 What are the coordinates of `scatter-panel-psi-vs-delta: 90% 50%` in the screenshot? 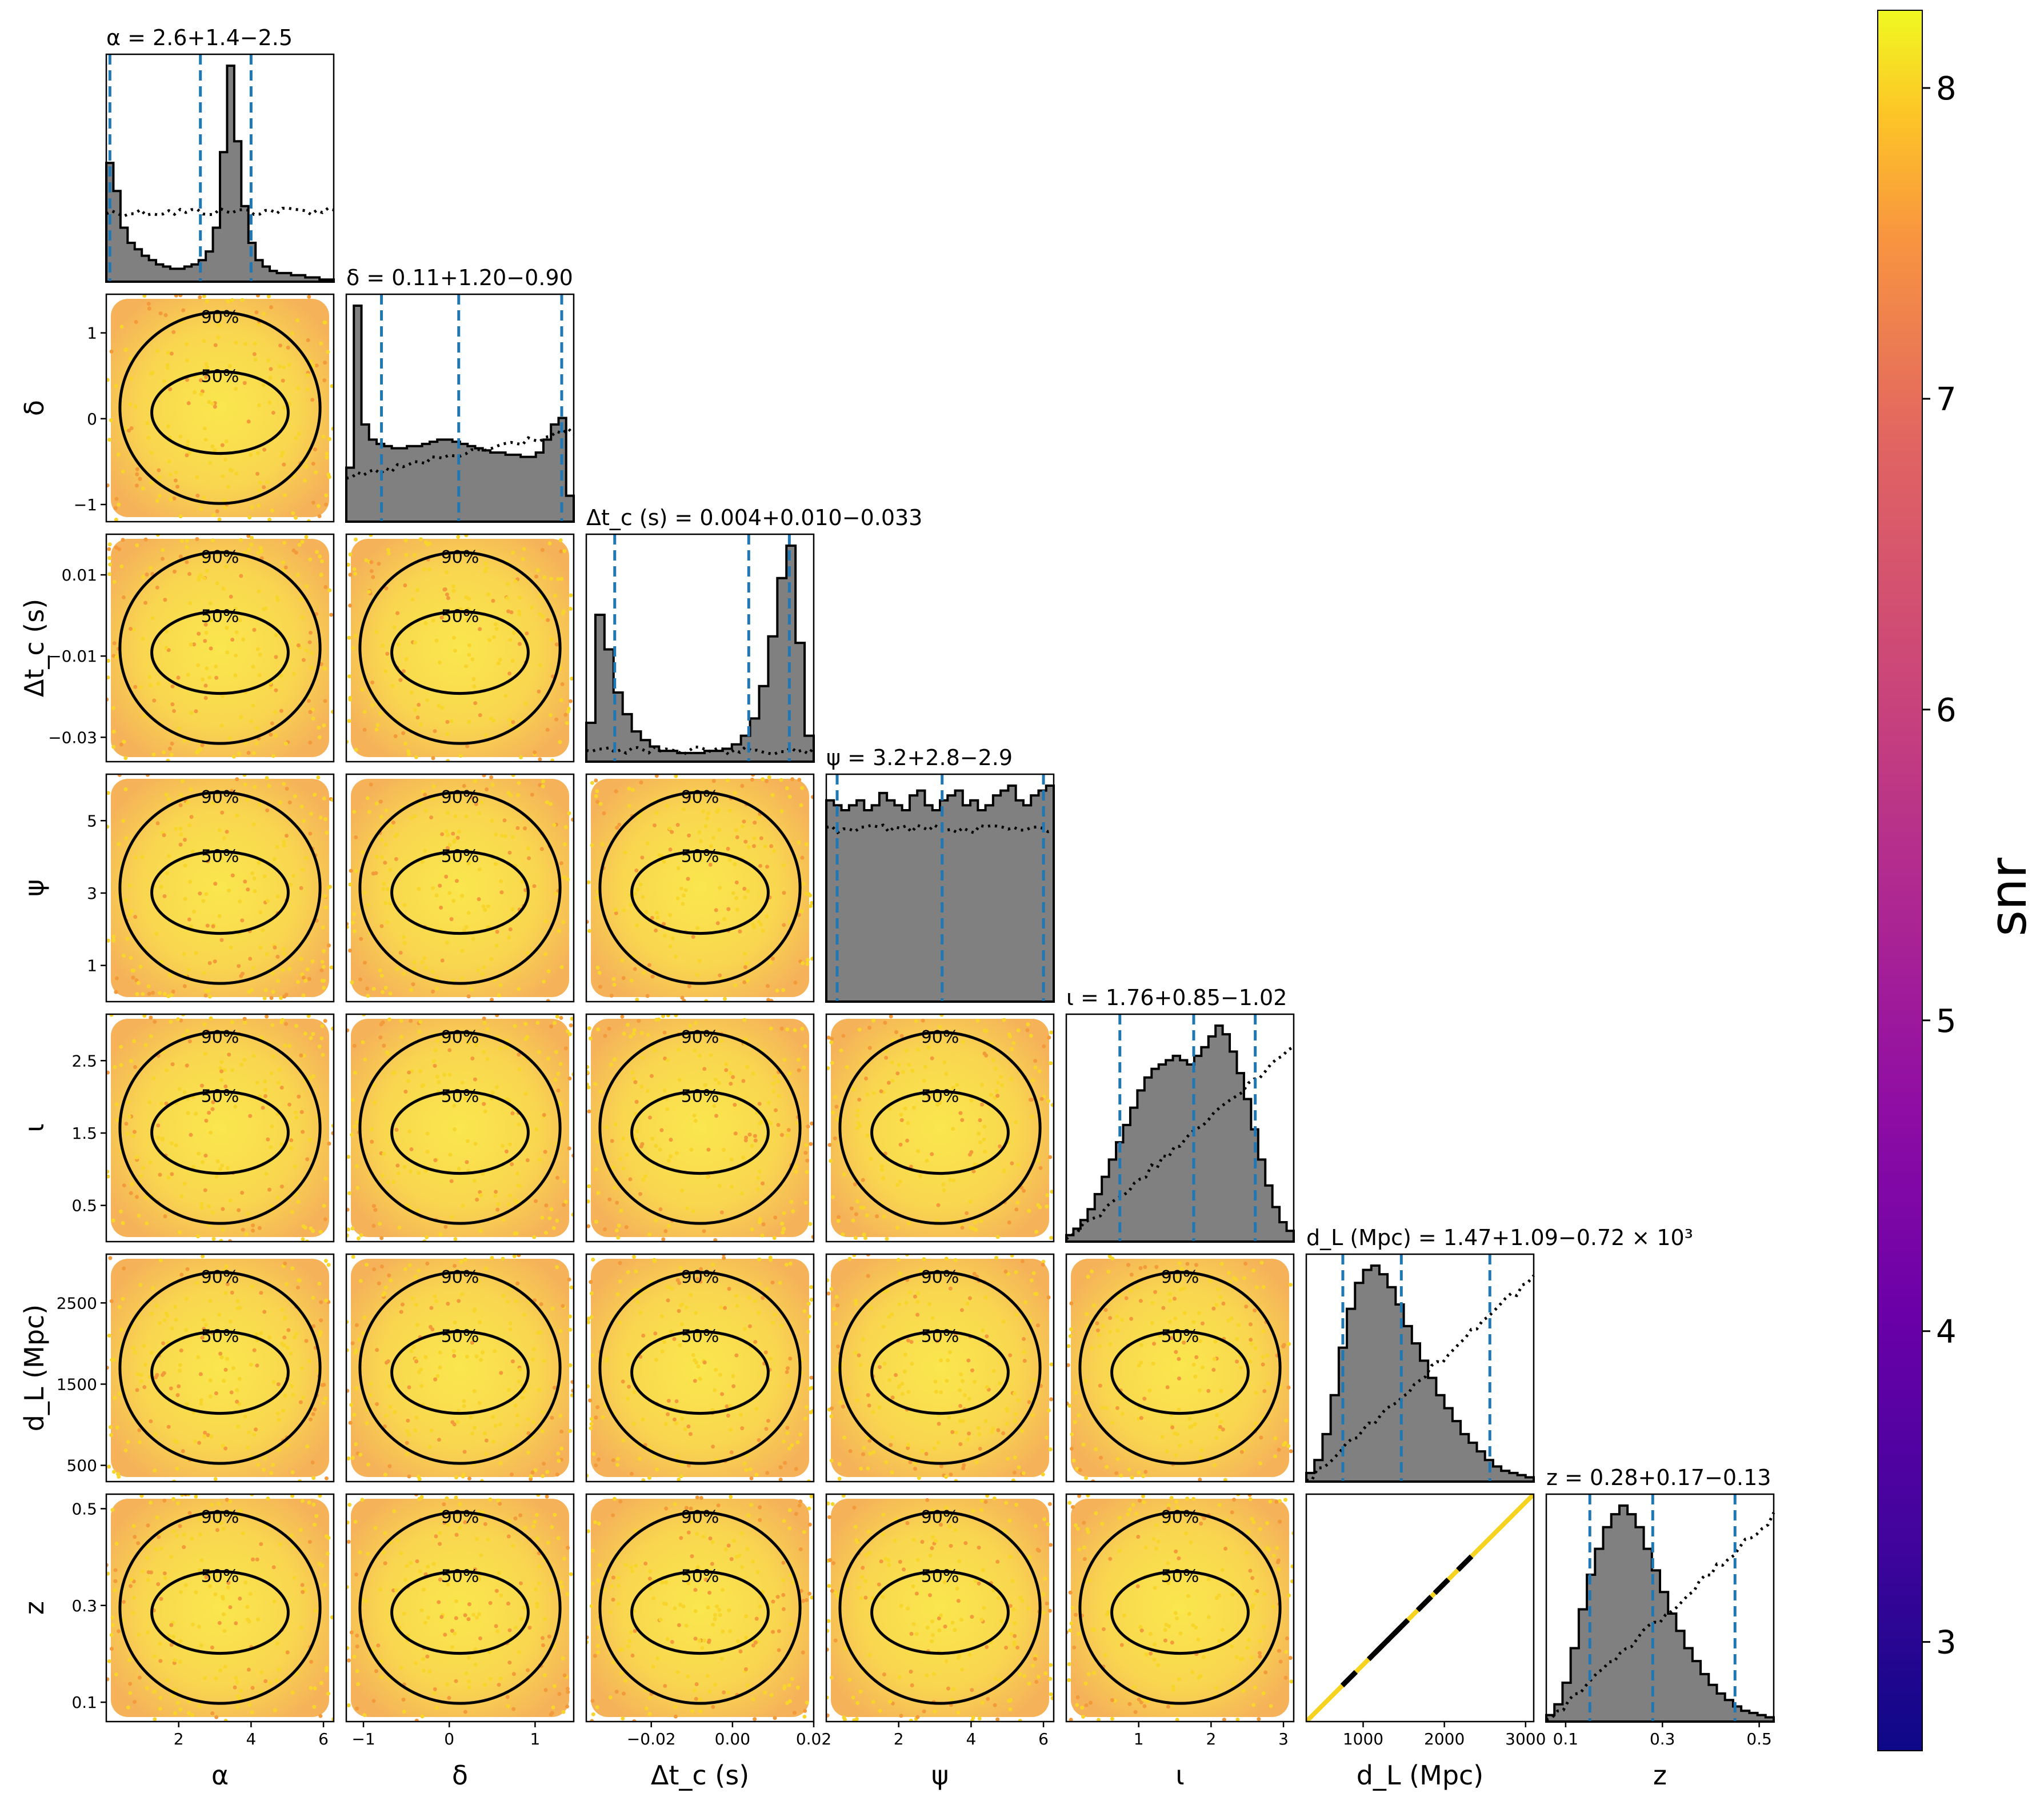 It's located at (460, 888).